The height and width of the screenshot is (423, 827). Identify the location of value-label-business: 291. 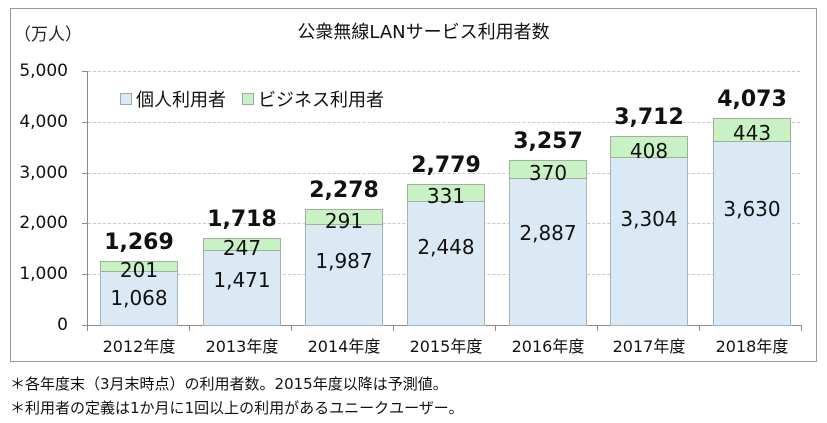
(344, 220).